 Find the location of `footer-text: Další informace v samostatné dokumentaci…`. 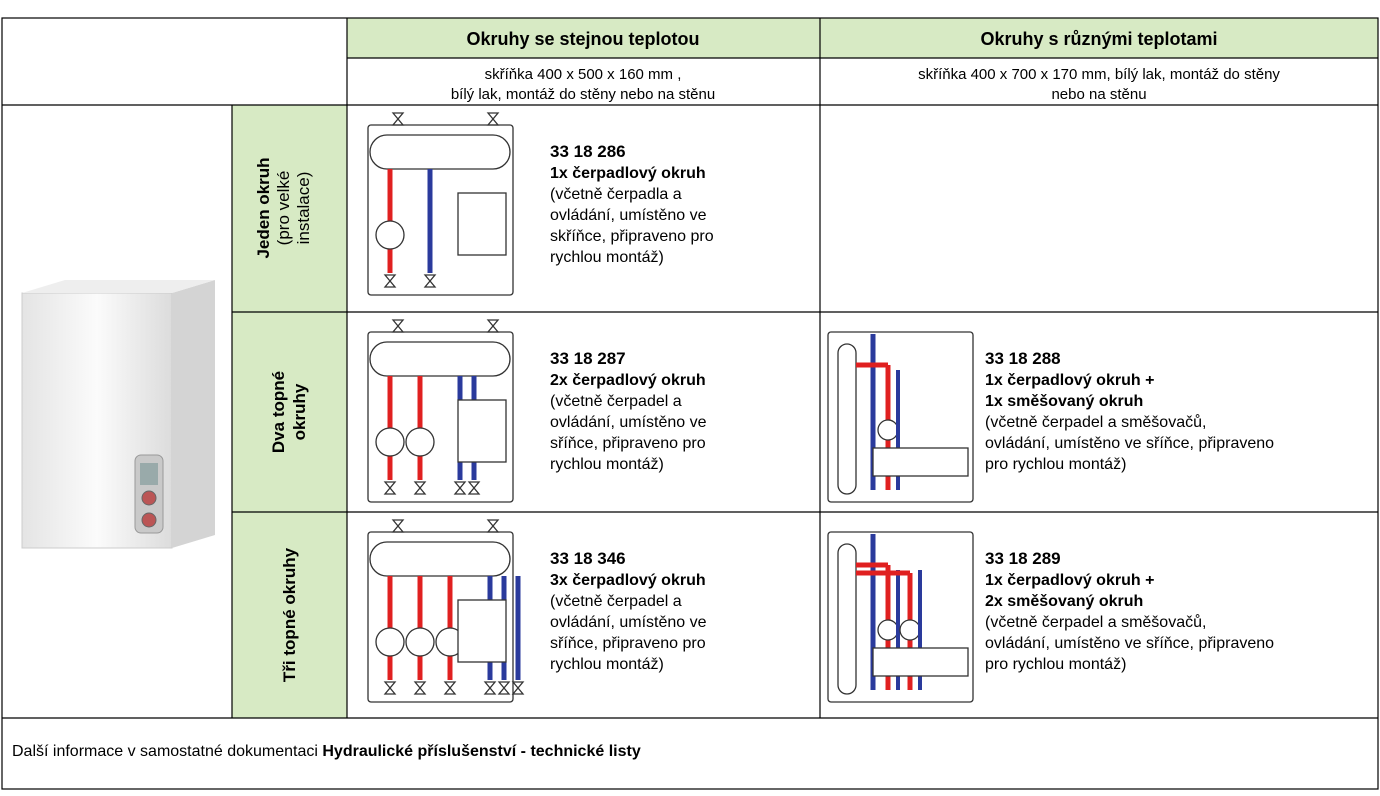

footer-text: Další informace v samostatné dokumentaci… is located at coordinates (326, 751).